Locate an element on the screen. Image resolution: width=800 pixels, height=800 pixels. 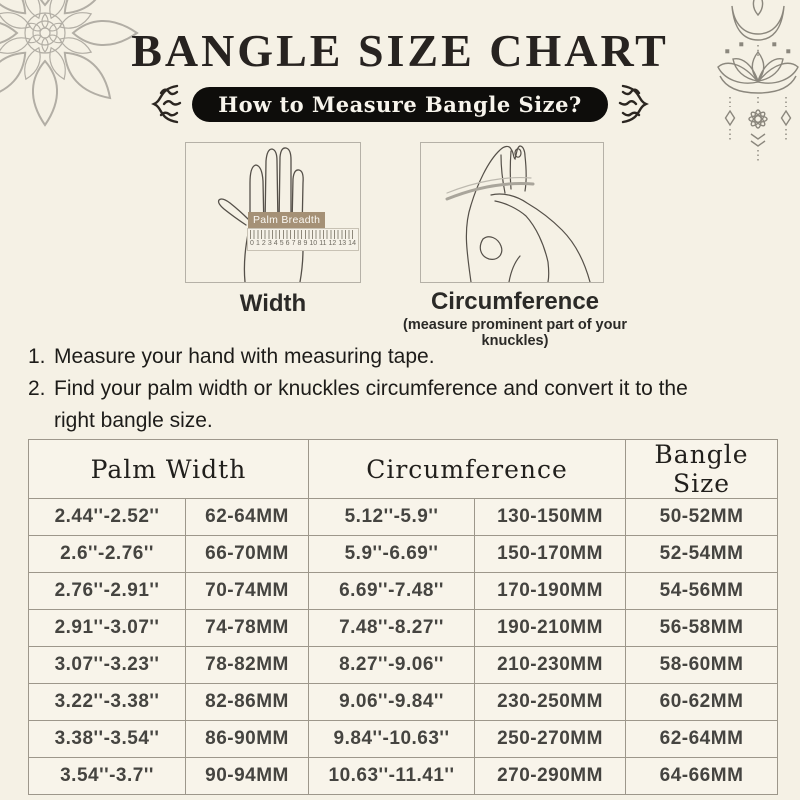
table-cell: 6.69''-7.48'' is located at coordinates (391, 591).